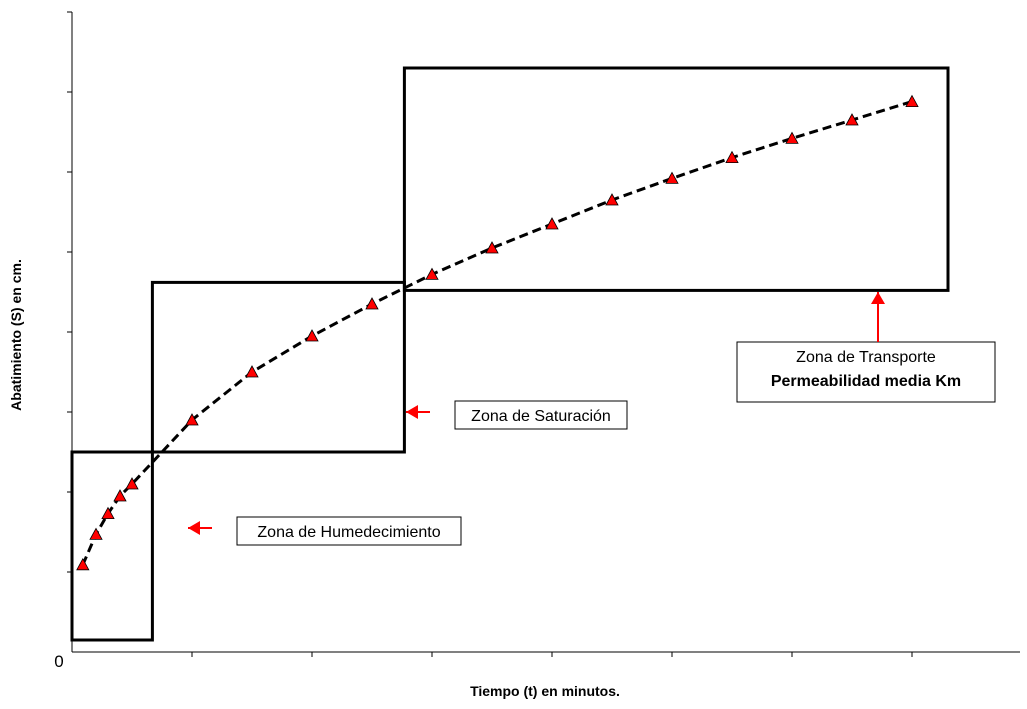 The width and height of the screenshot is (1027, 709). I want to click on annotation-text: Permeabilidad media Km, so click(866, 381).